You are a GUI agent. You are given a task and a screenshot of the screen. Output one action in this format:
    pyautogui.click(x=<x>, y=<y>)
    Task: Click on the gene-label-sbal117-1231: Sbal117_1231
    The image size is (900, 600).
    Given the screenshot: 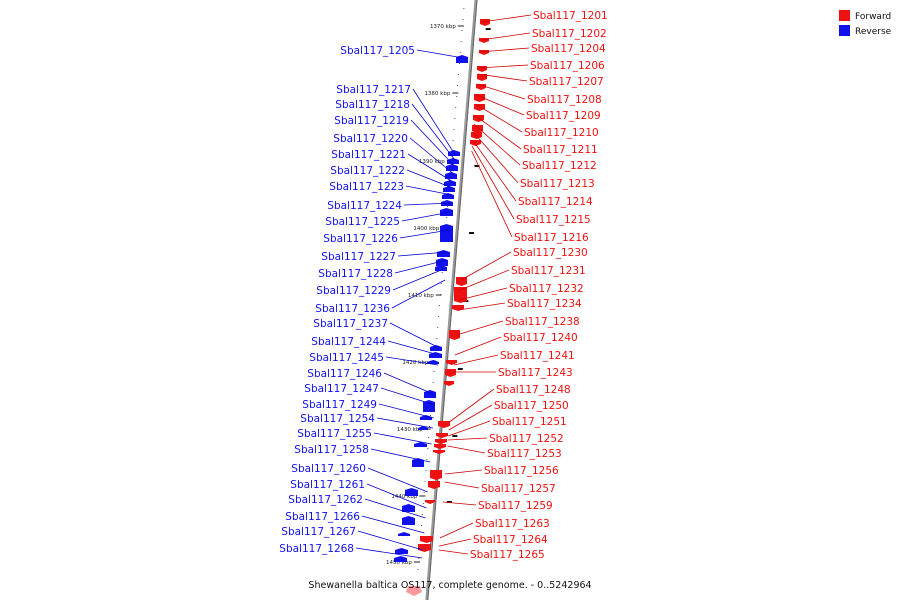 What is the action you would take?
    pyautogui.click(x=548, y=271)
    